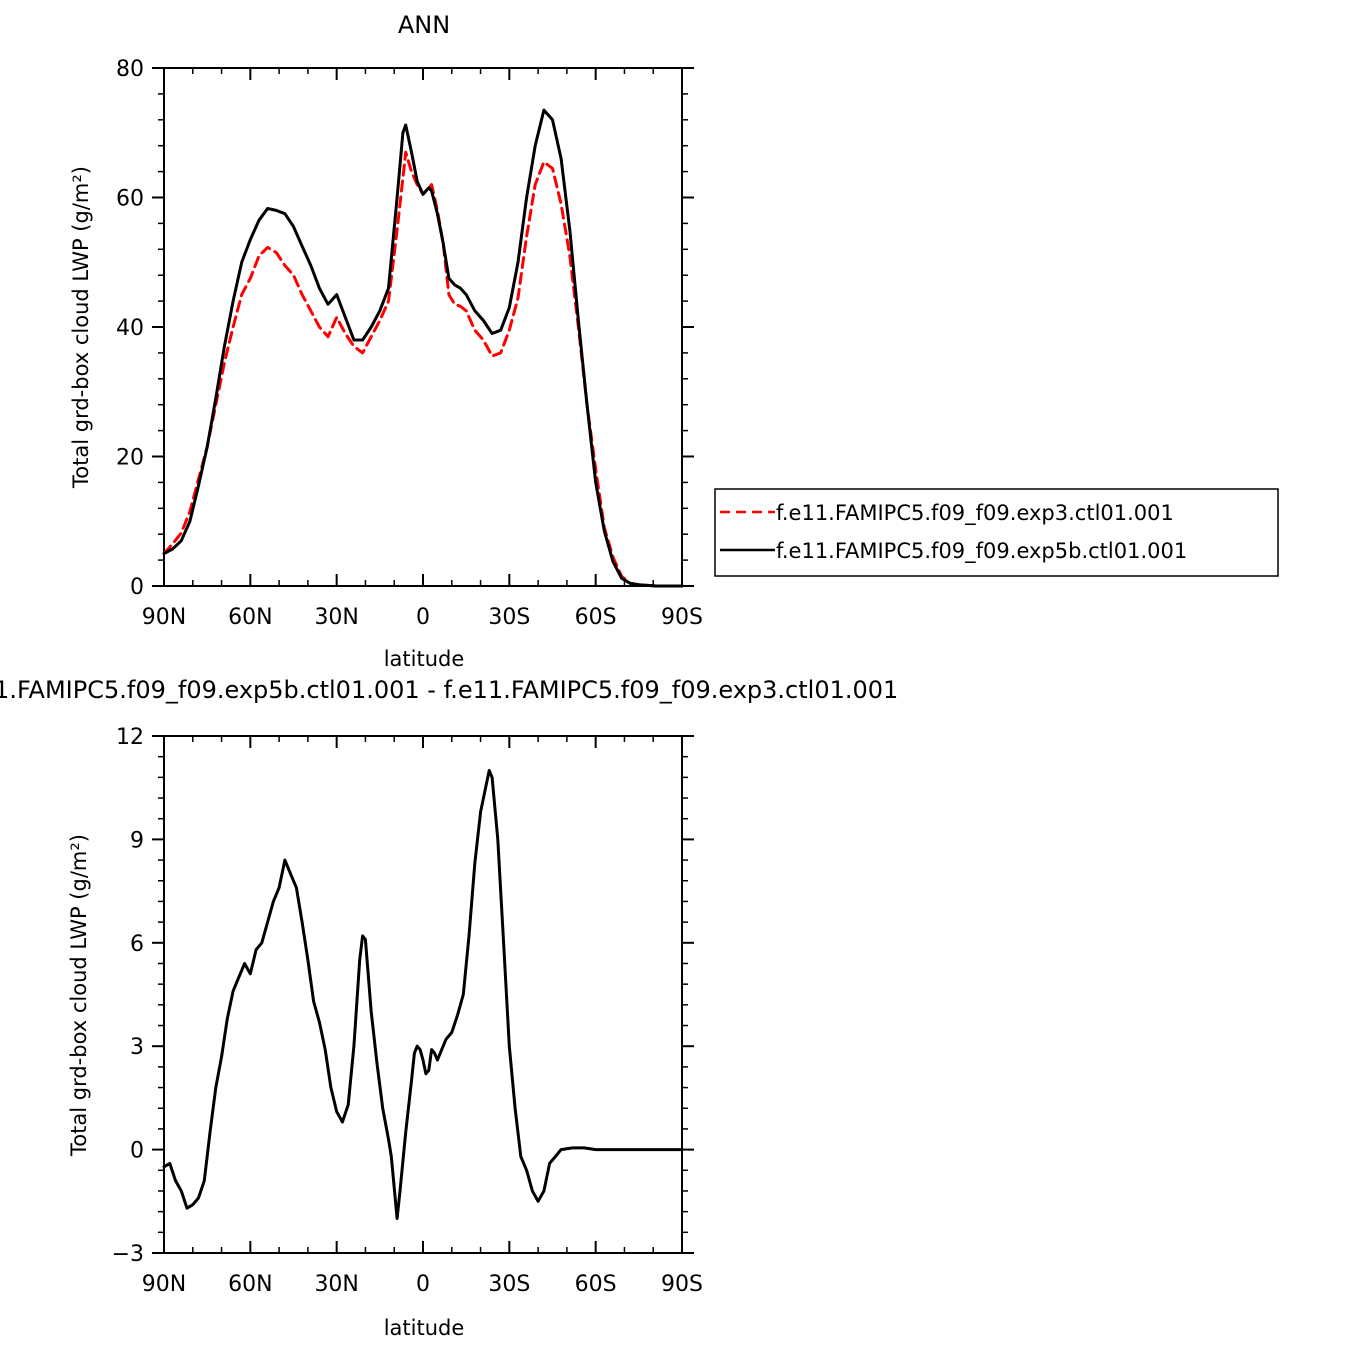 This screenshot has width=1347, height=1347. What do you see at coordinates (130, 199) in the screenshot?
I see `y-tick-label: 60` at bounding box center [130, 199].